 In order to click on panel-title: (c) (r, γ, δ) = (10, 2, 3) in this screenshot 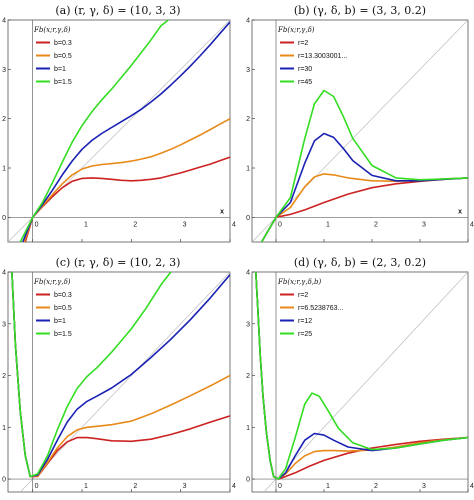, I will do `click(118, 262)`.